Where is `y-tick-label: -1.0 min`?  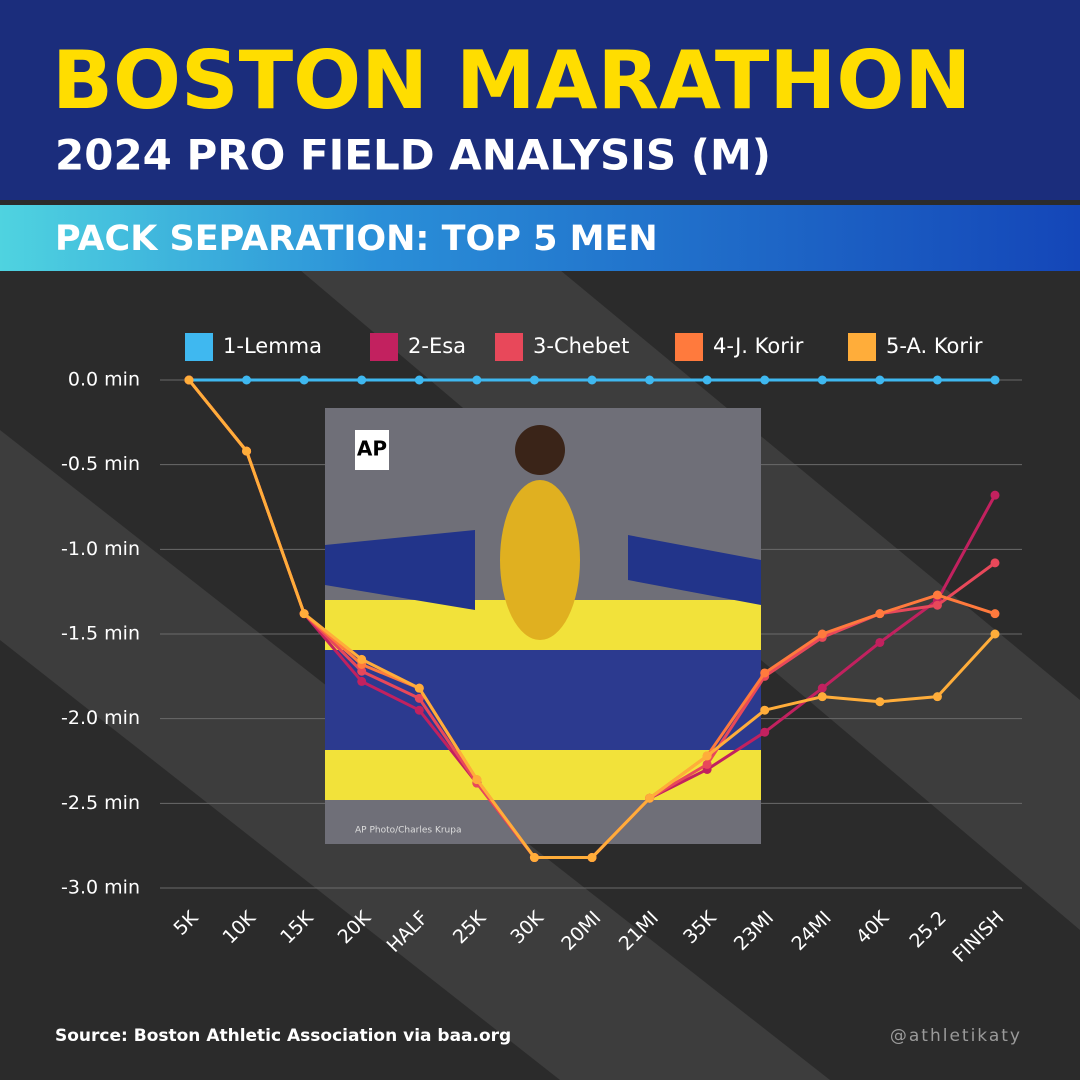
y-tick-label: -1.0 min is located at coordinates (100, 549).